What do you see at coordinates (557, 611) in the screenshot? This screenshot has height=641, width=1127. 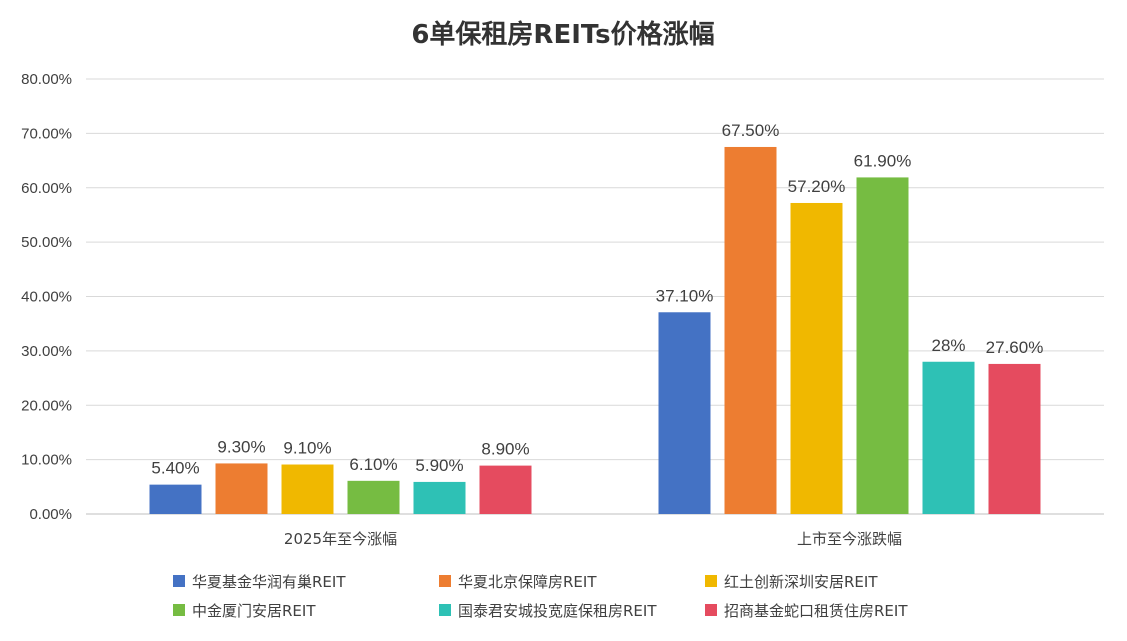 I see `legend-label: 国泰君安城投宽庭保租房REIT` at bounding box center [557, 611].